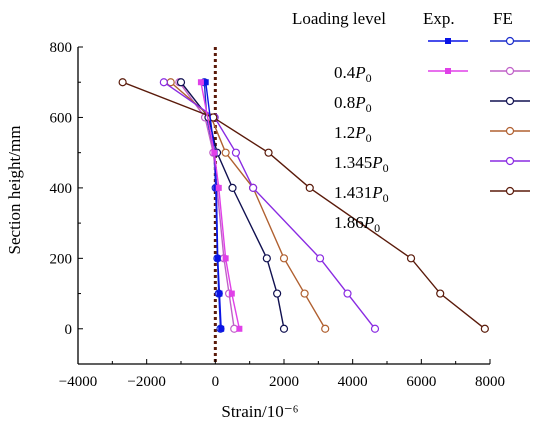 The image size is (550, 430). I want to click on x-tick-label: 6000, so click(421, 382).